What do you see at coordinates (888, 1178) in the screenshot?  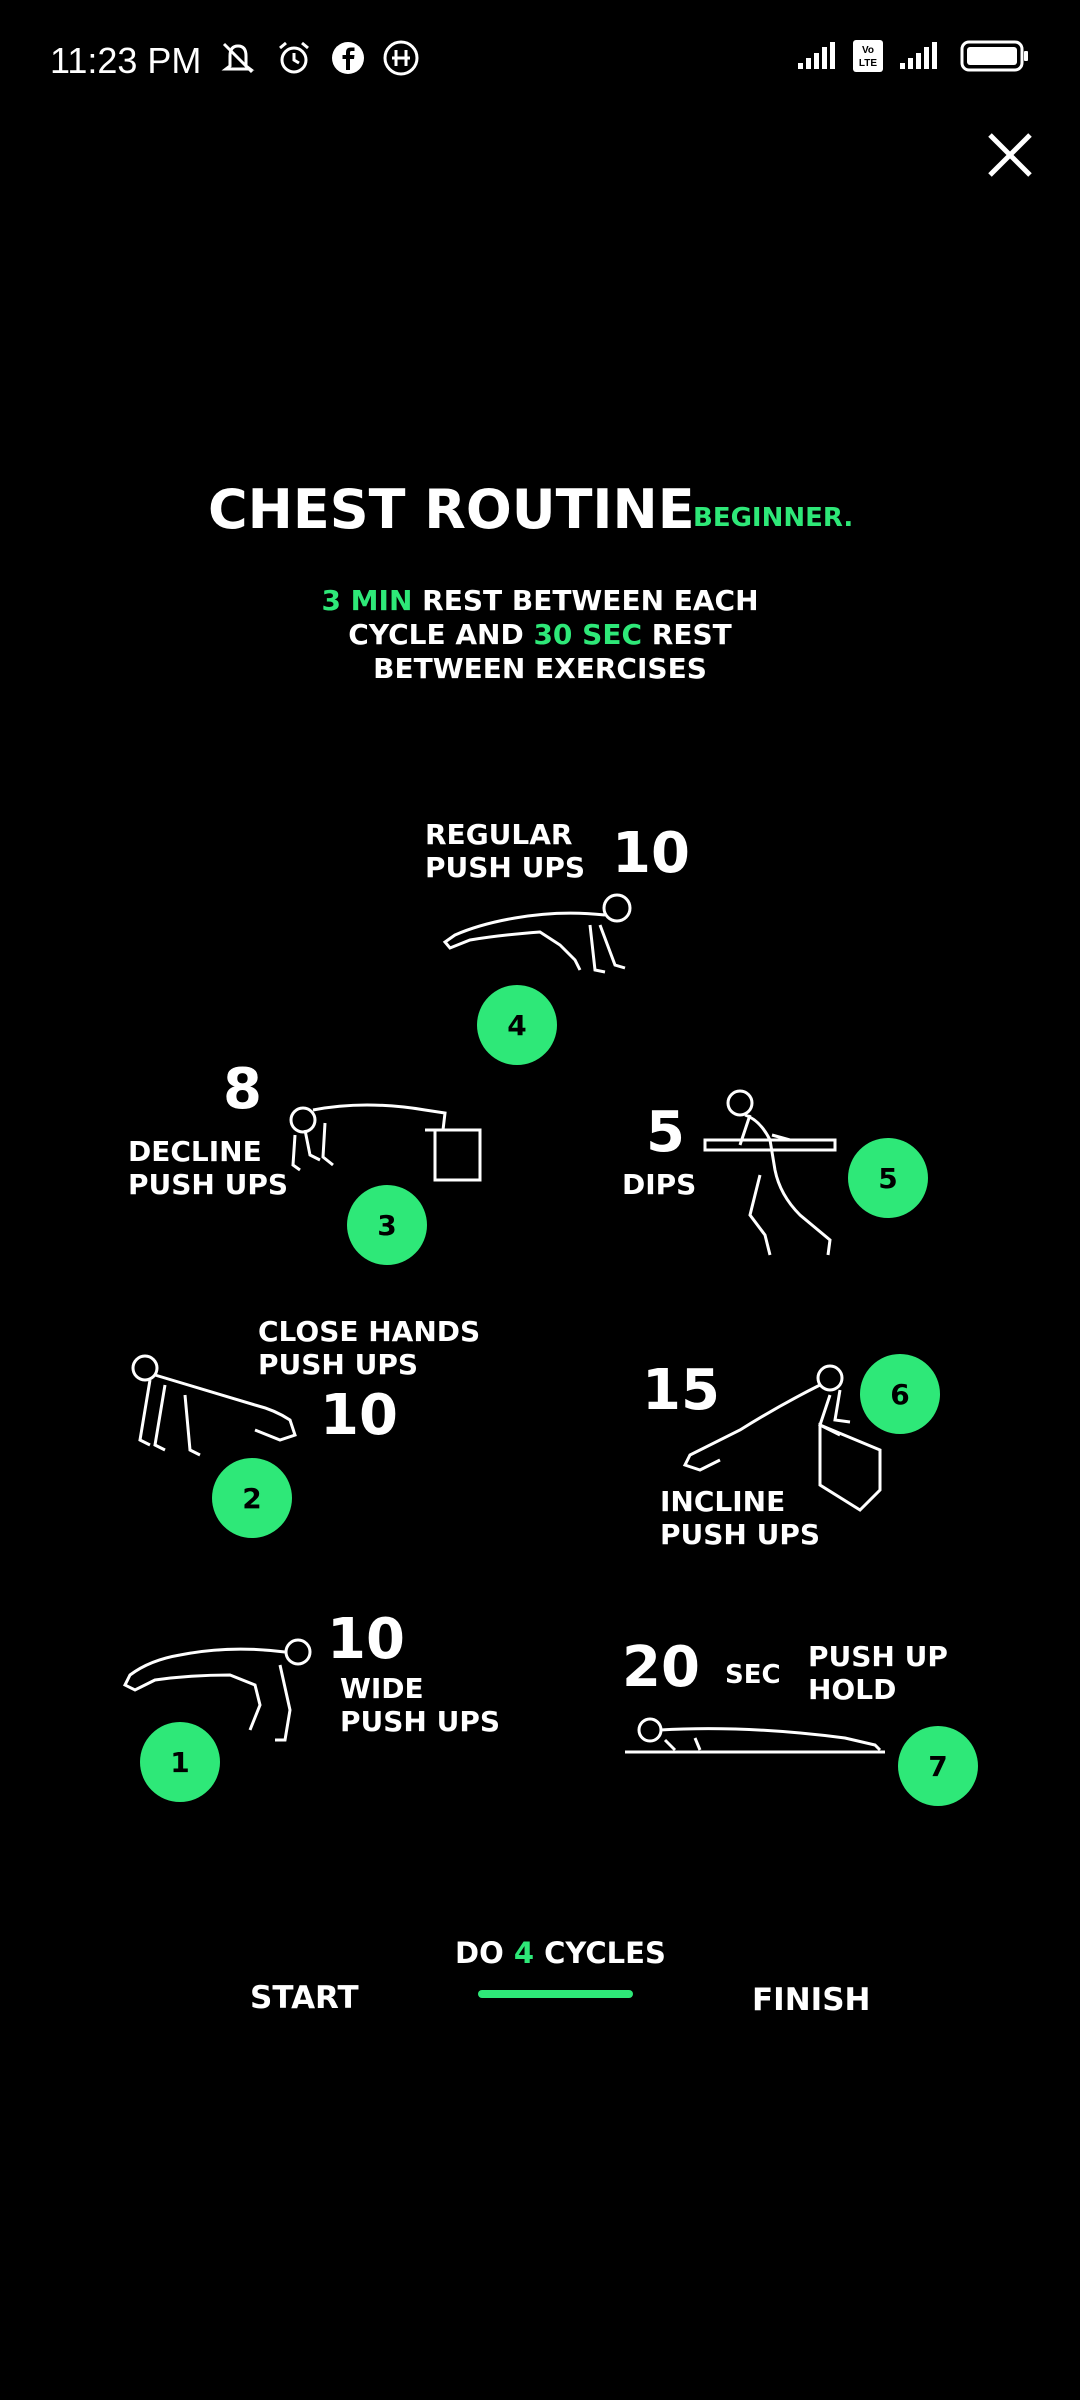 I see `step-badge-5: 5` at bounding box center [888, 1178].